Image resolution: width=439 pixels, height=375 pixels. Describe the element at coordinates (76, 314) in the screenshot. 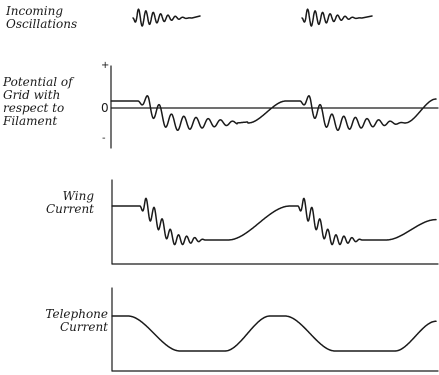

I see `telephone-label-line-1: Telephone` at that location.